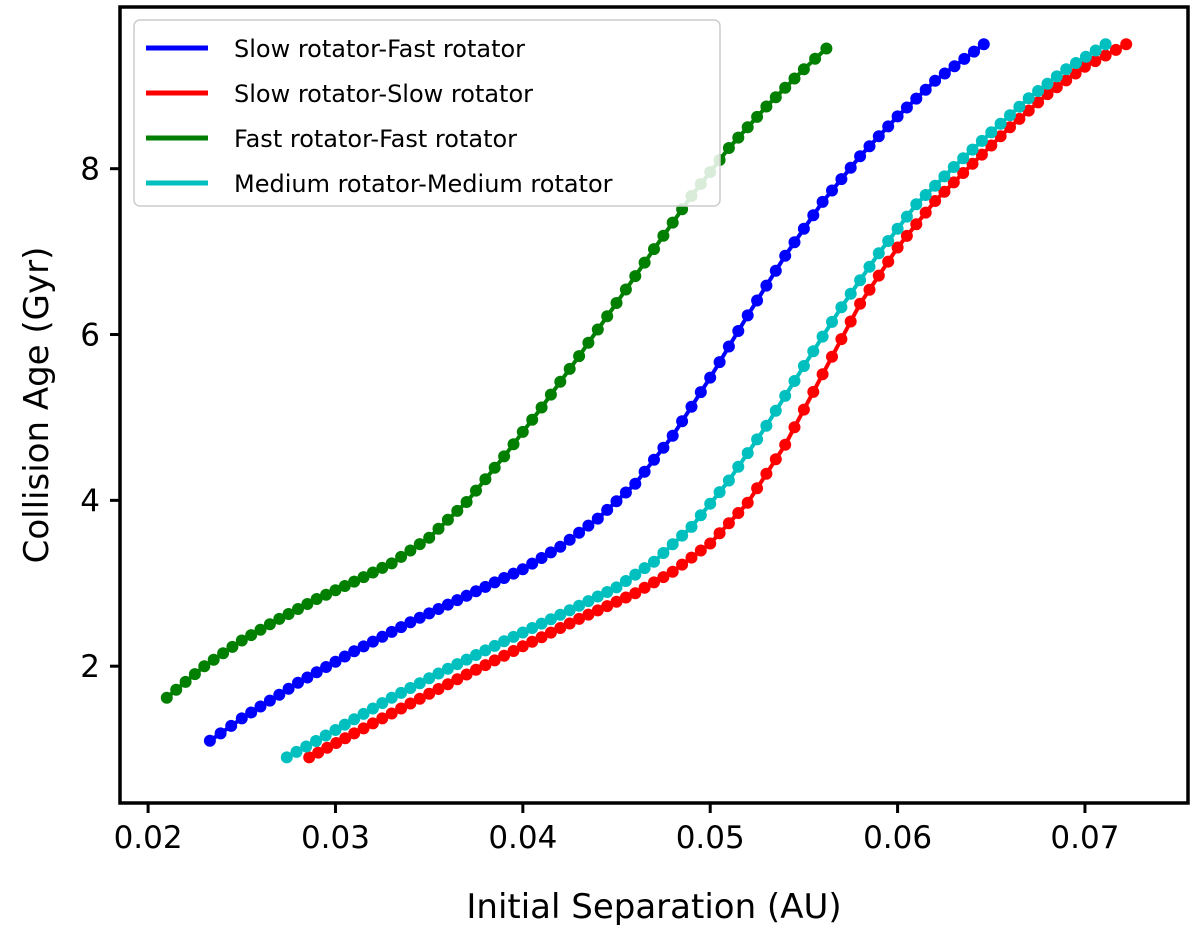  I want to click on y-tick-label: 8, so click(90, 170).